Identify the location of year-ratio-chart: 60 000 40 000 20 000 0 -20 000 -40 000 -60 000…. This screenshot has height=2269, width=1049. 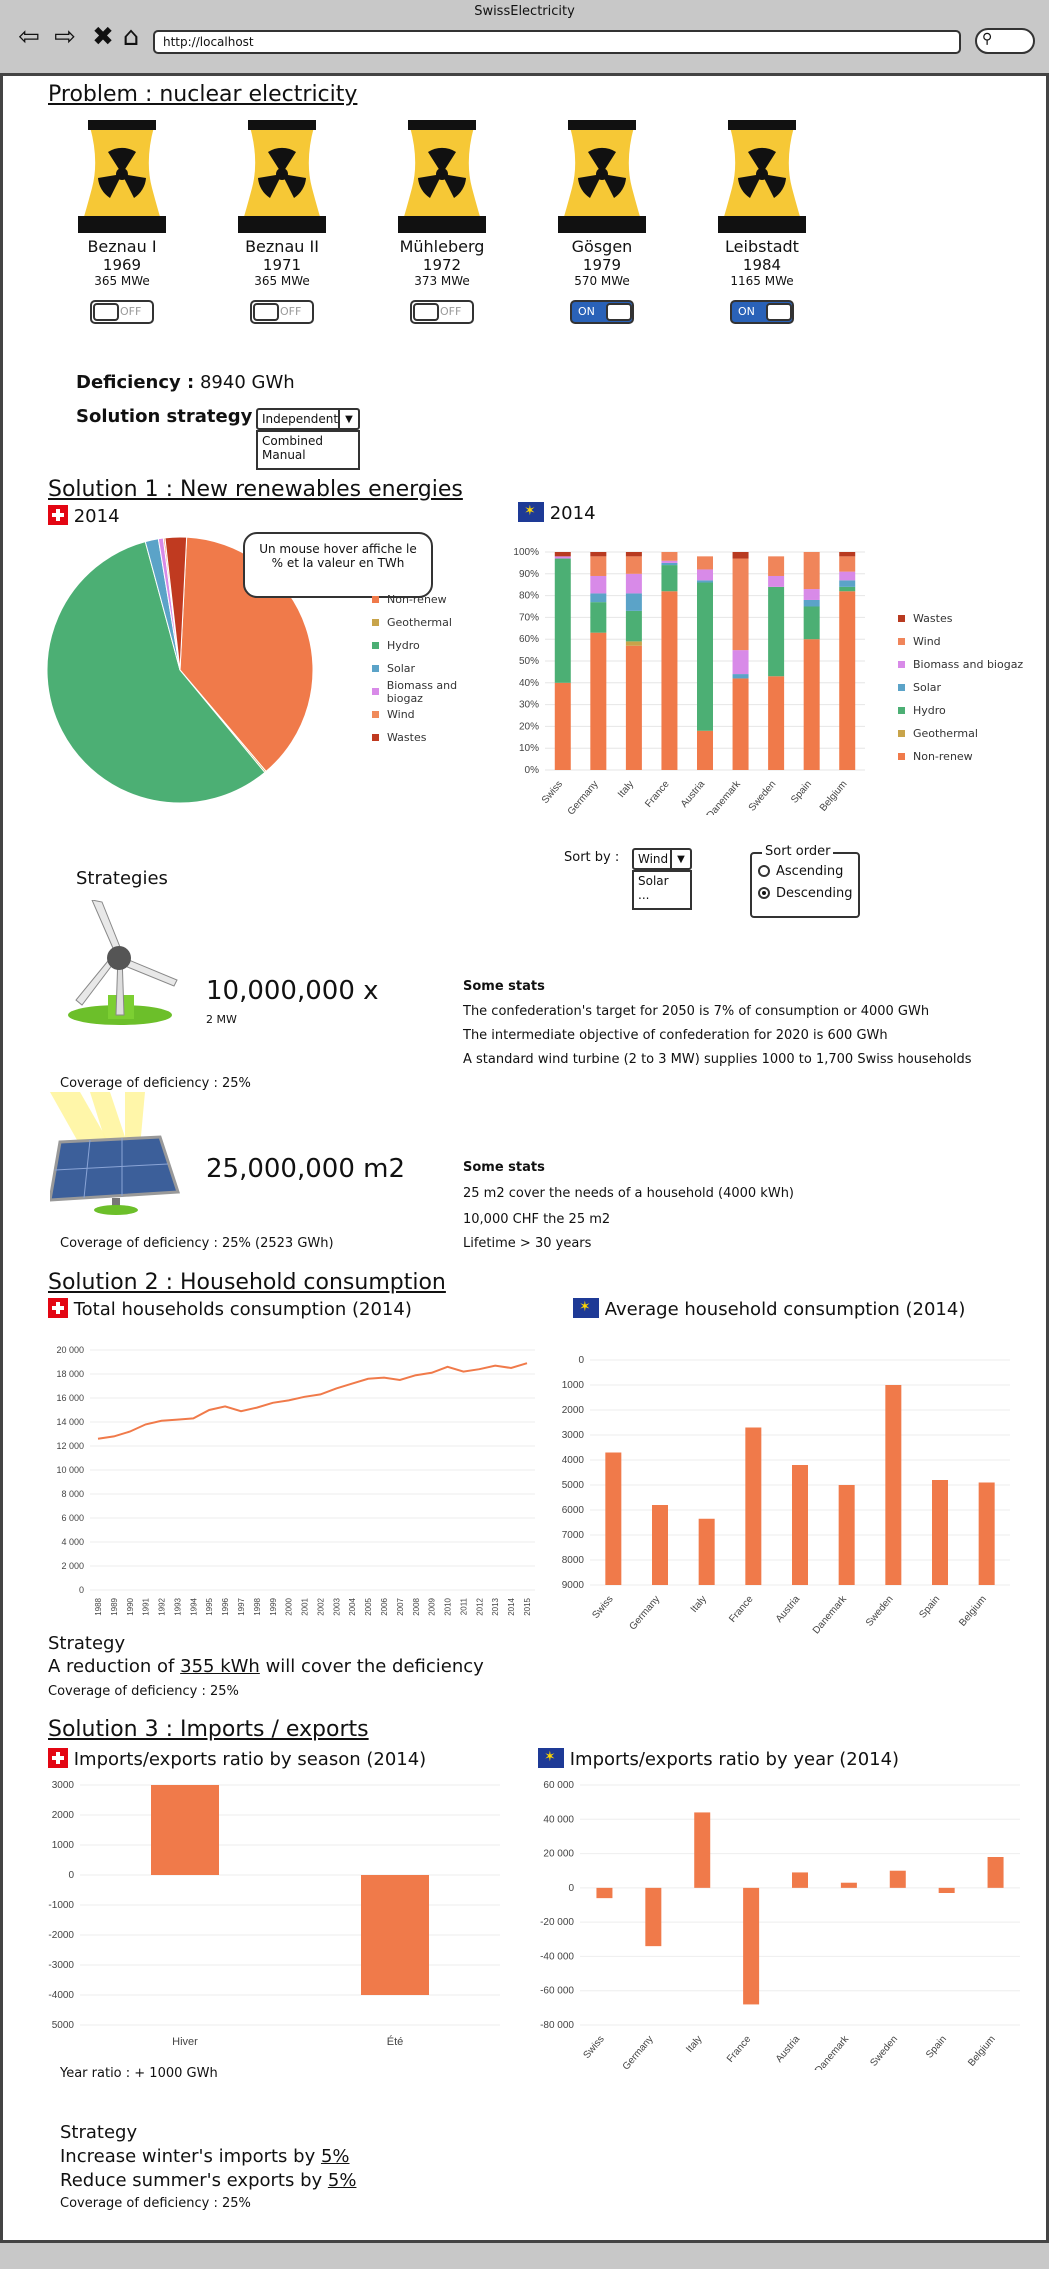
(775, 1920).